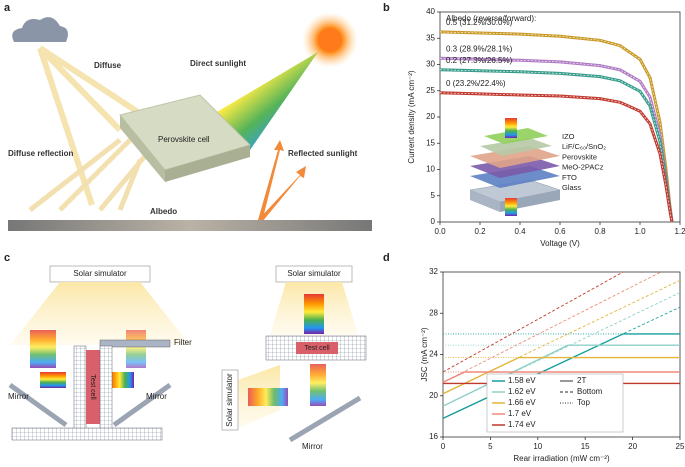 The height and width of the screenshot is (467, 685). What do you see at coordinates (90, 175) in the screenshot?
I see `diffuse-reflection-rays` at bounding box center [90, 175].